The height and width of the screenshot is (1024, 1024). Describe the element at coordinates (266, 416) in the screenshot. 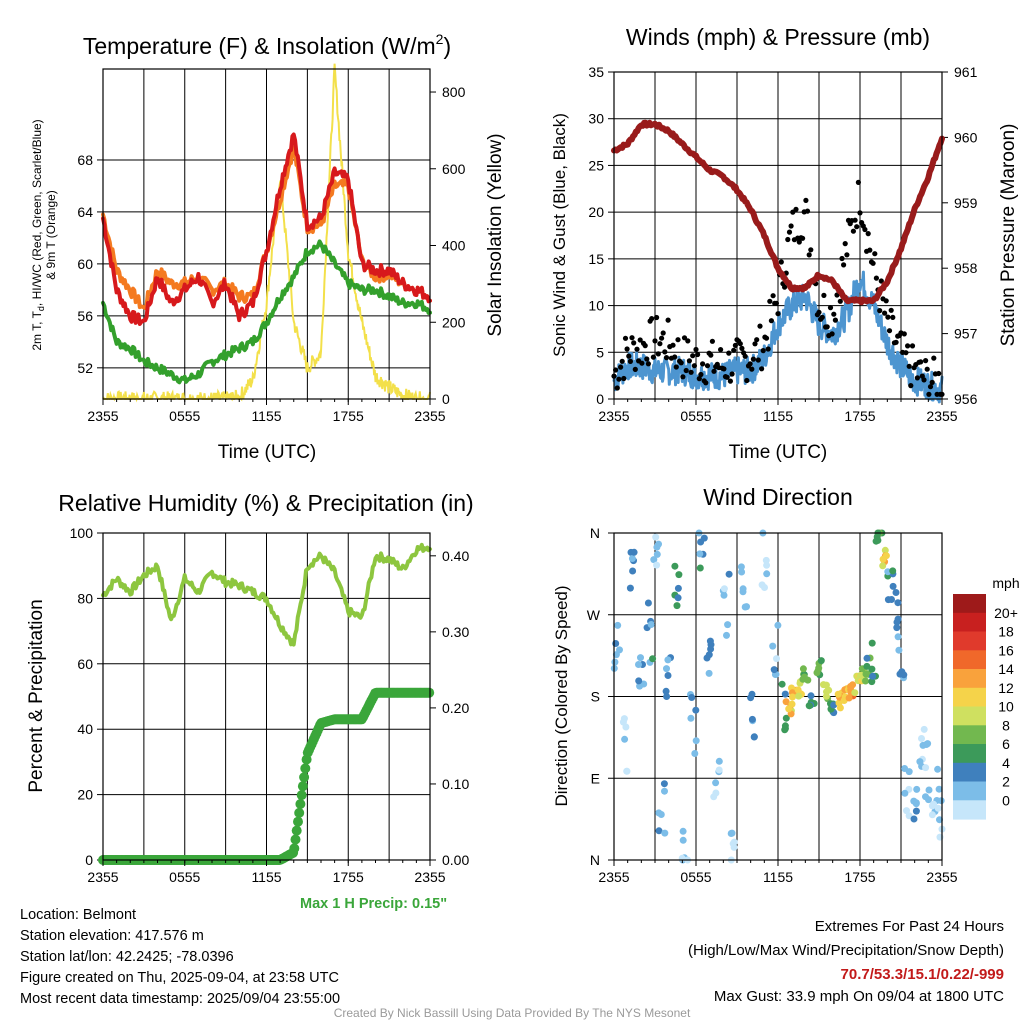

I see `temperature-xtick-label: 1155` at that location.